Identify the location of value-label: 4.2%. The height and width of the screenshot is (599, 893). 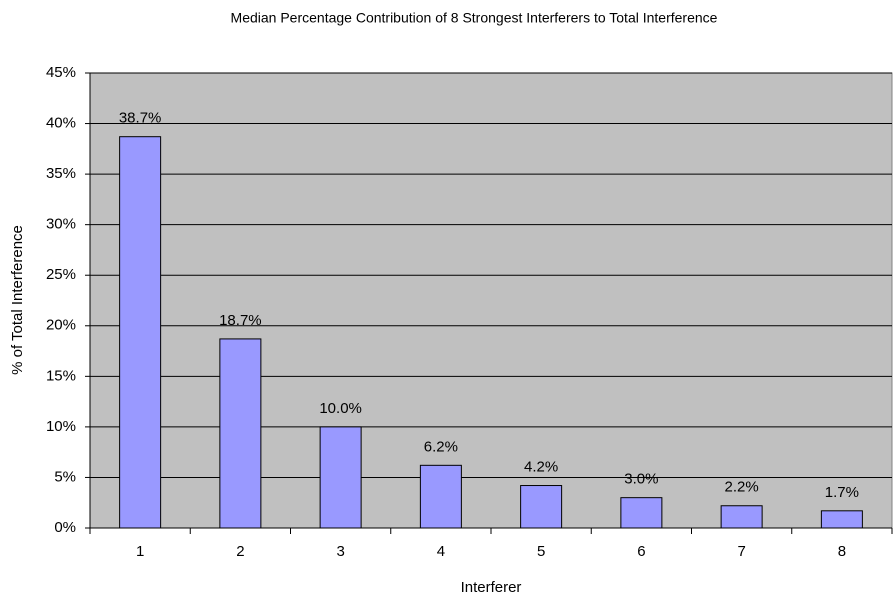
(541, 467).